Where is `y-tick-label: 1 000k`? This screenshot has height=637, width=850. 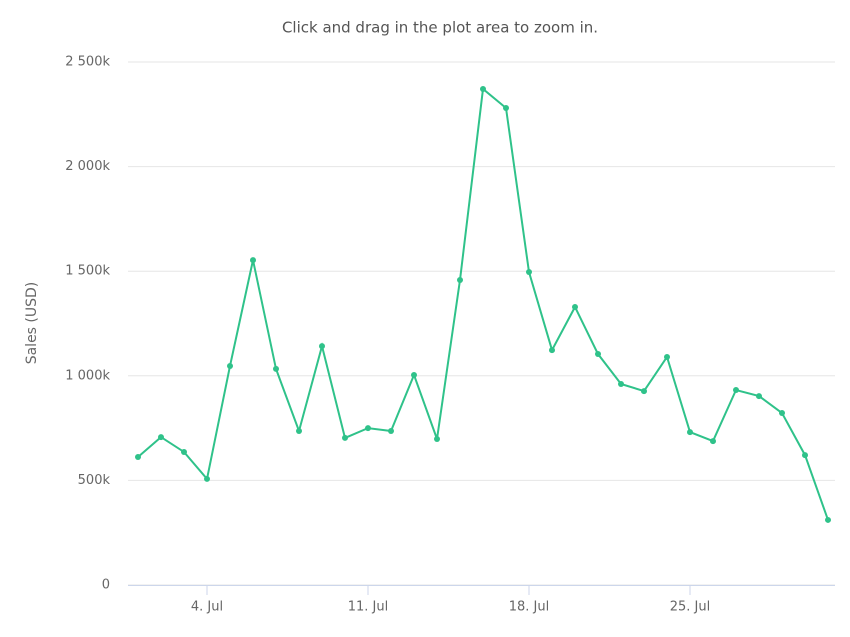 y-tick-label: 1 000k is located at coordinates (87, 375).